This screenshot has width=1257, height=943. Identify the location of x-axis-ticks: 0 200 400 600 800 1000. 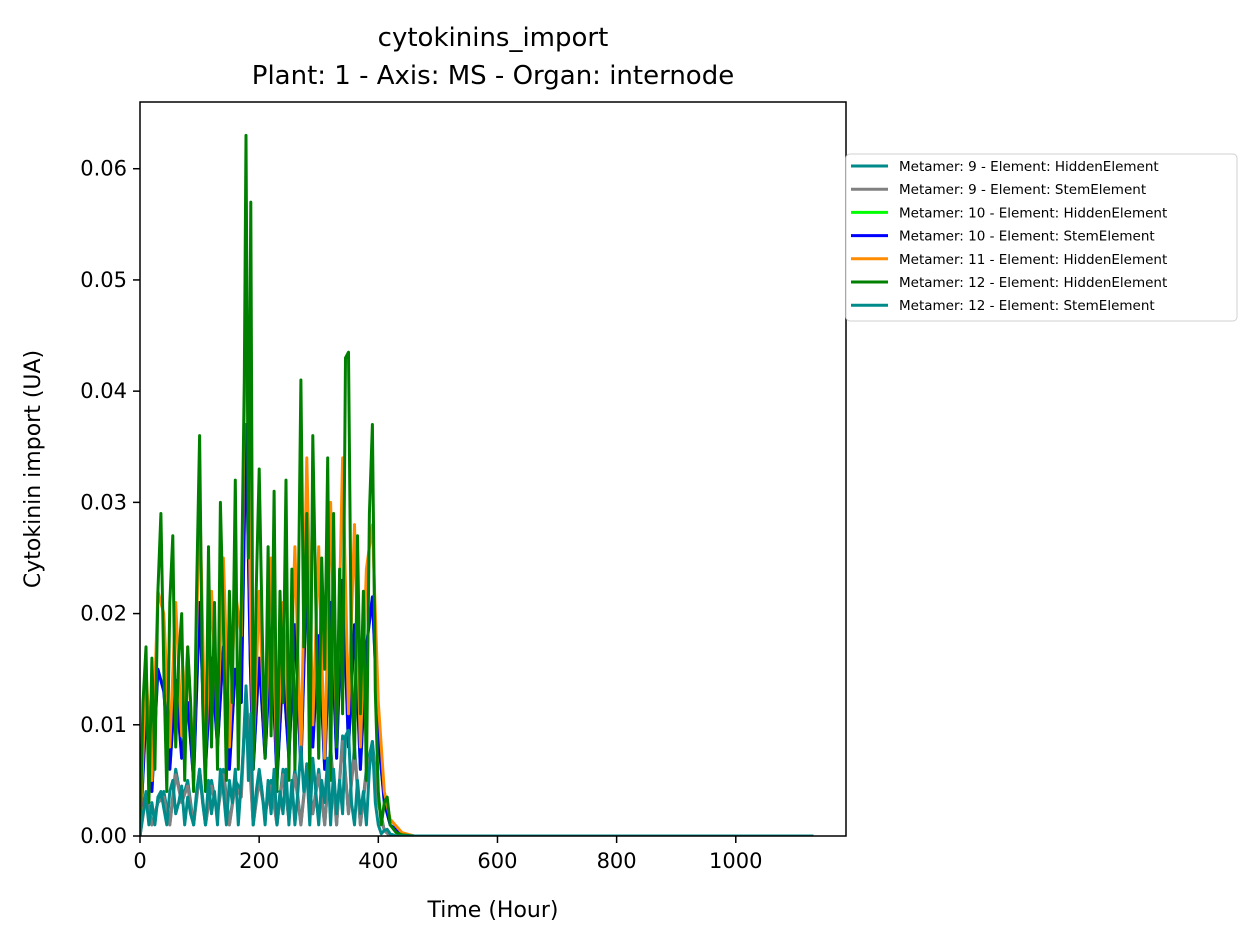
(448, 854).